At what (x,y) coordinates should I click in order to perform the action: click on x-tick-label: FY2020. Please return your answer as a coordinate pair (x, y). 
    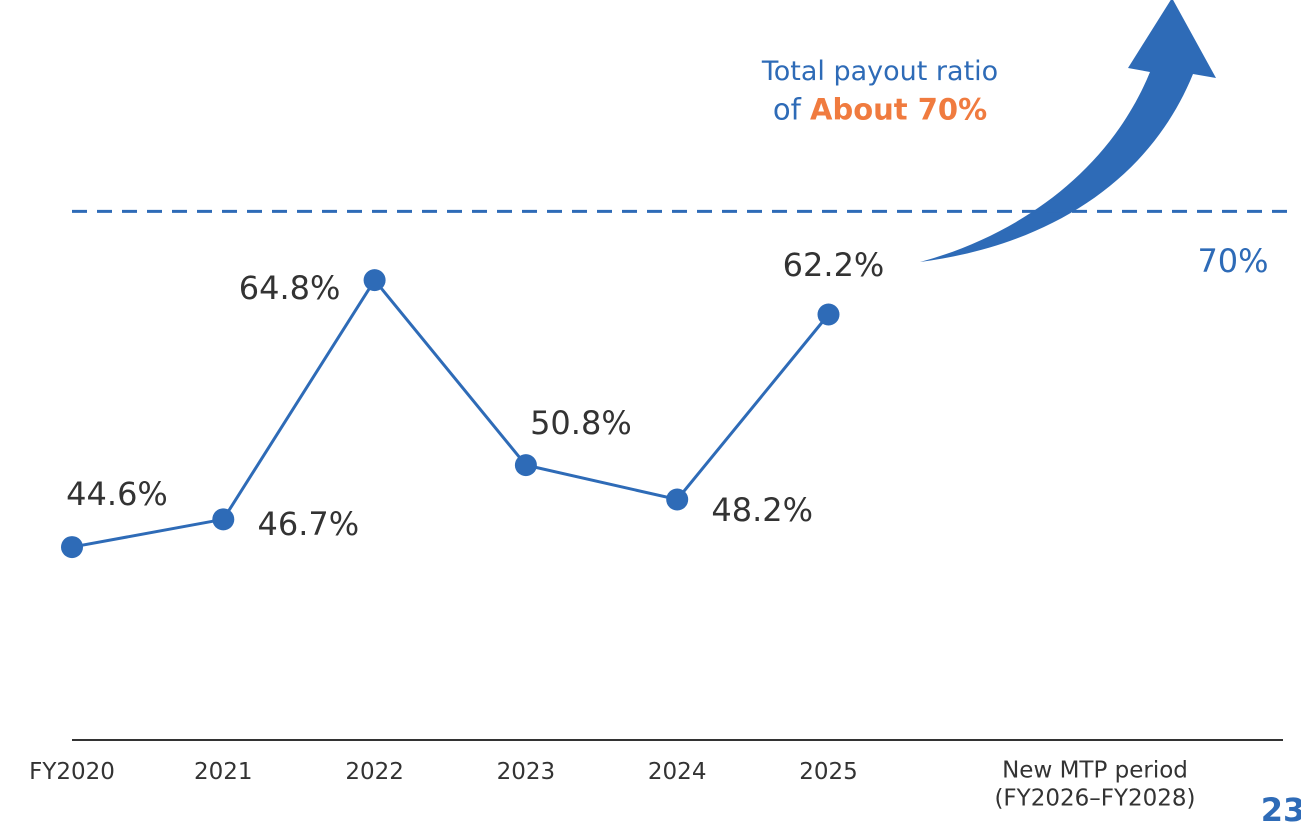
    Looking at the image, I should click on (72, 772).